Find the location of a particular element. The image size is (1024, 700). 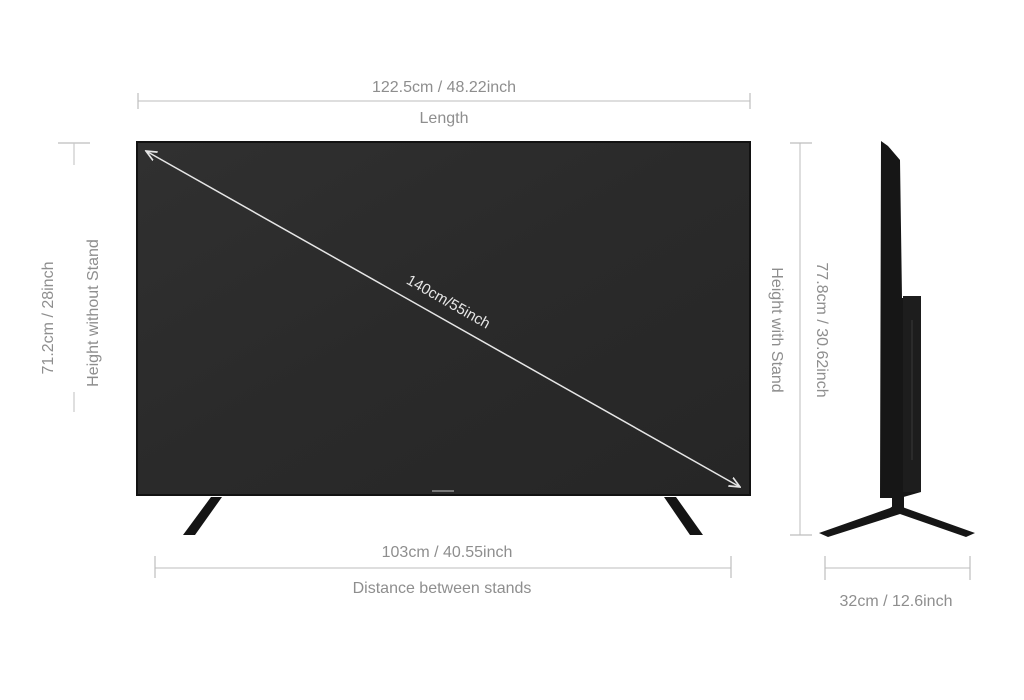

tv-side-view is located at coordinates (897, 339).